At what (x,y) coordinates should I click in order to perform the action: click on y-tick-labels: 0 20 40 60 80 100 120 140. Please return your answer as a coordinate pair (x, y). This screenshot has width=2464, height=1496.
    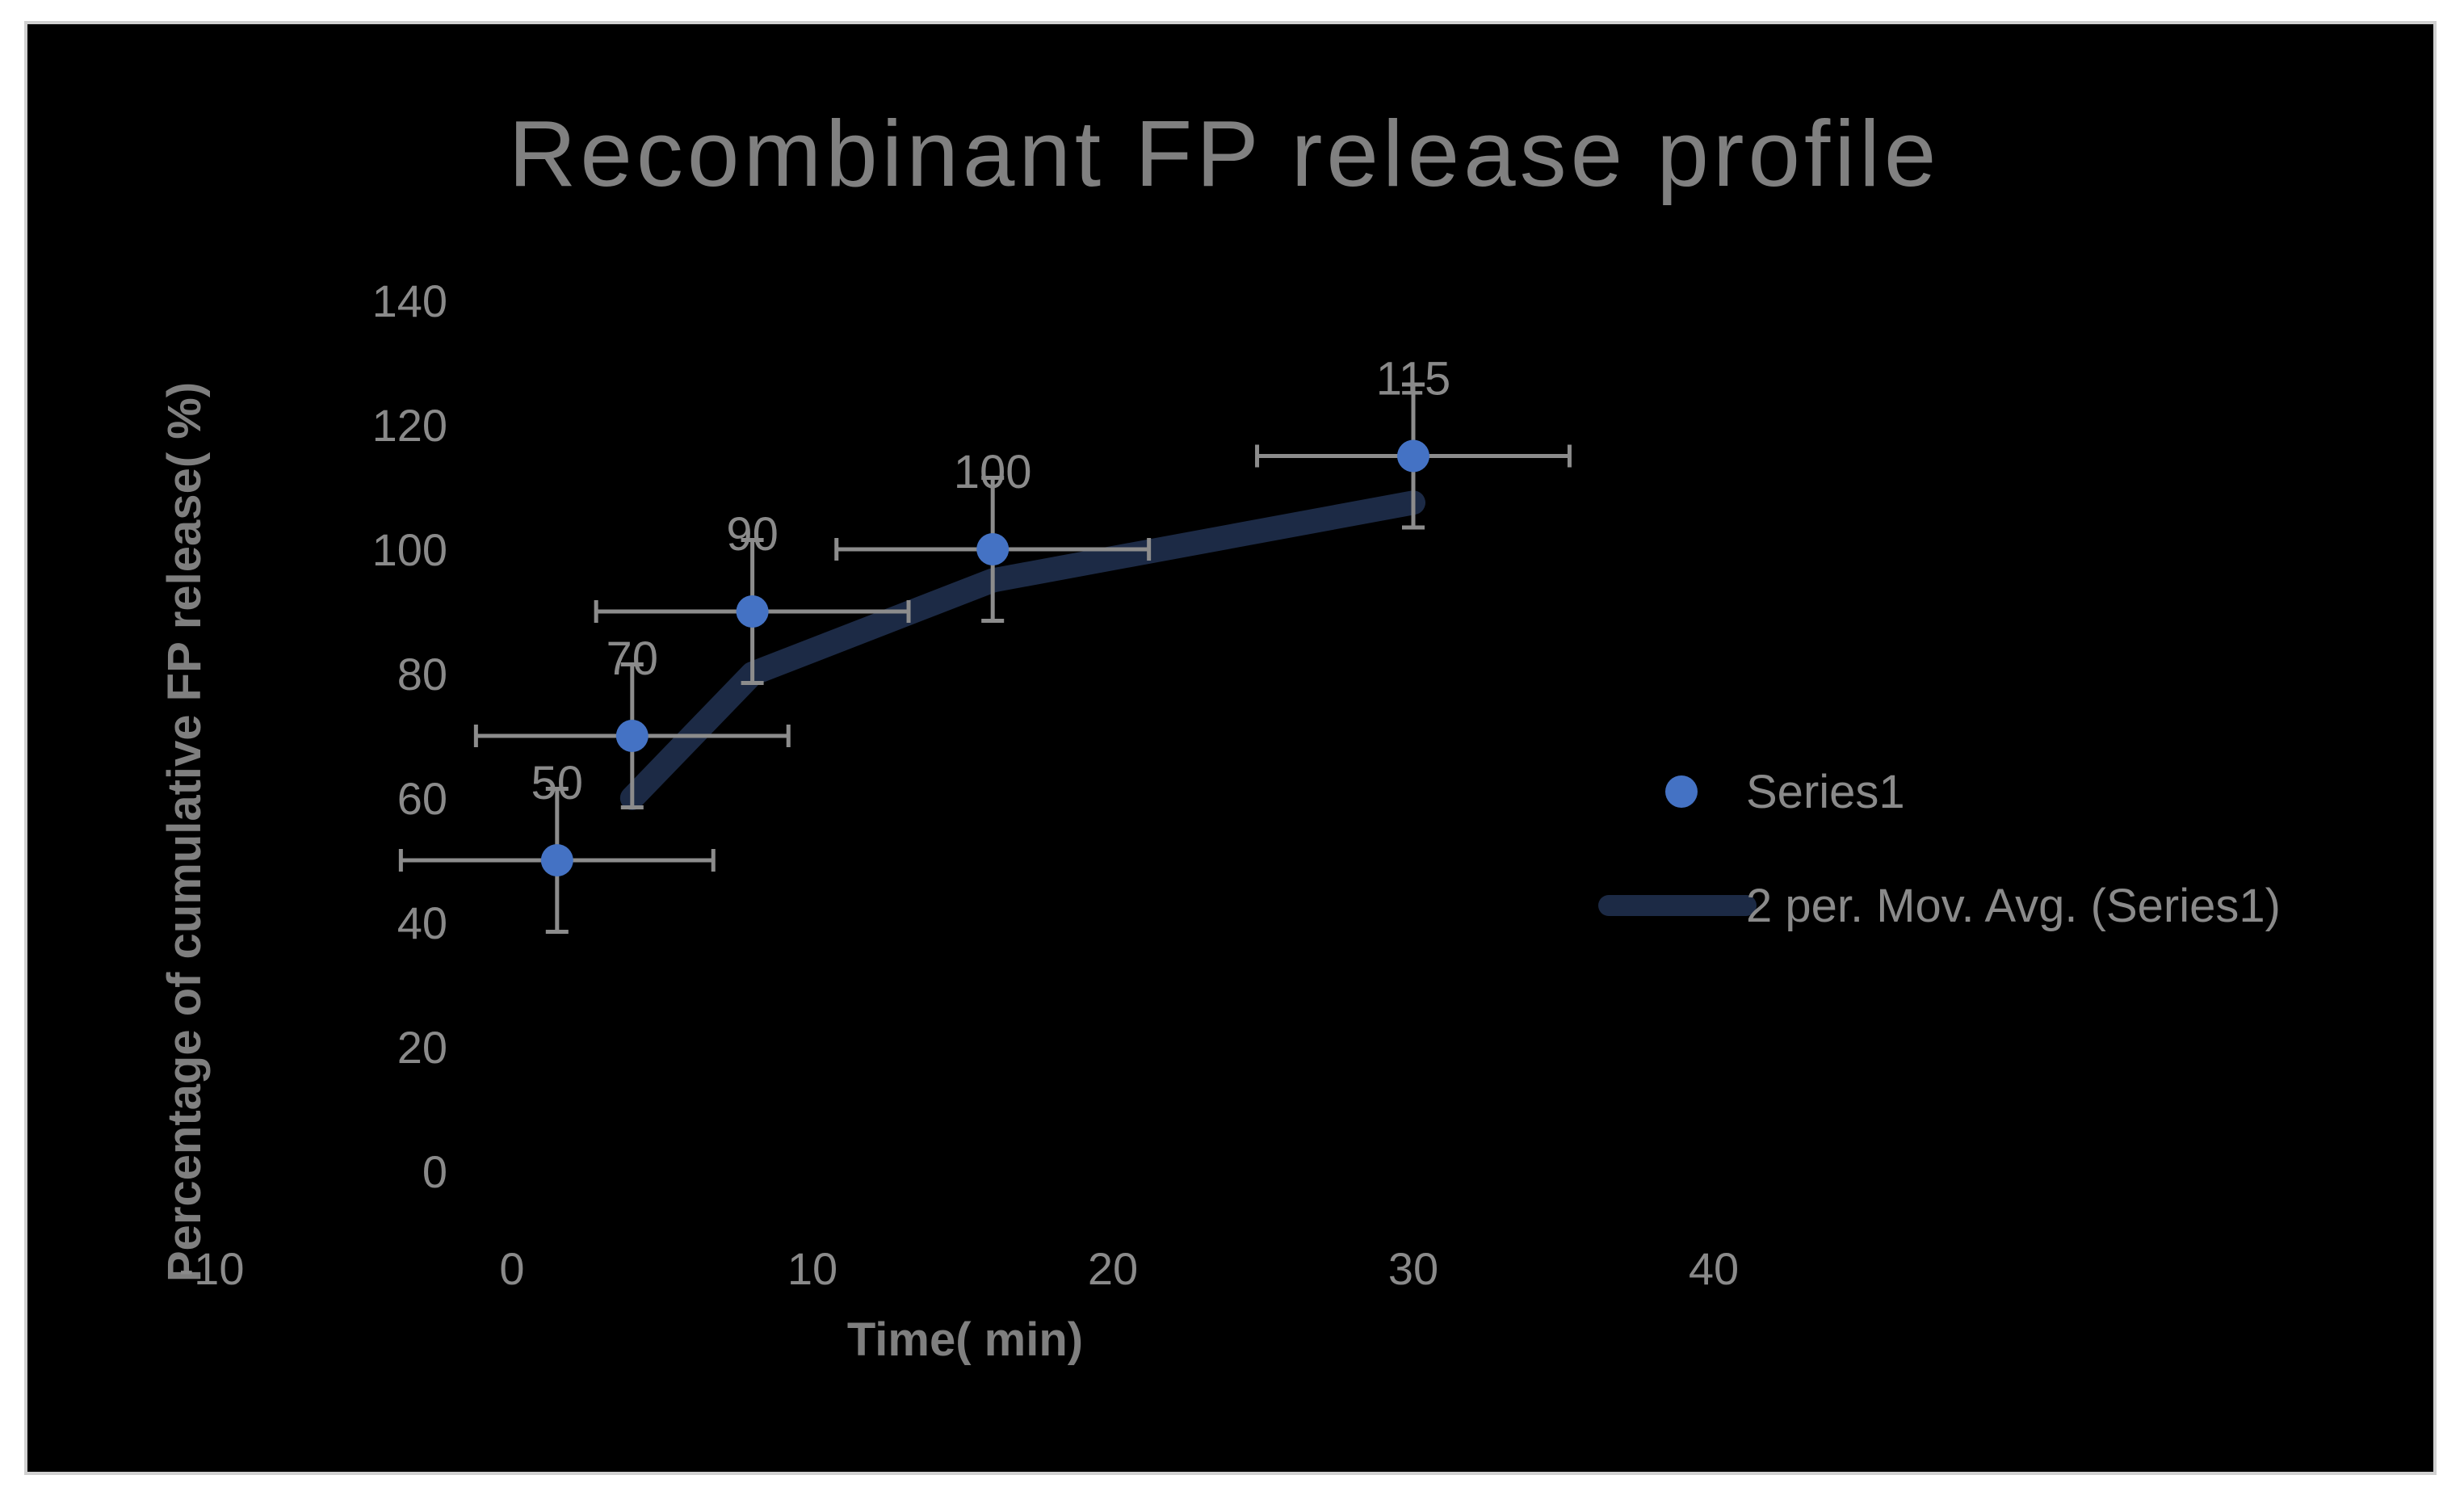
    Looking at the image, I should click on (409, 736).